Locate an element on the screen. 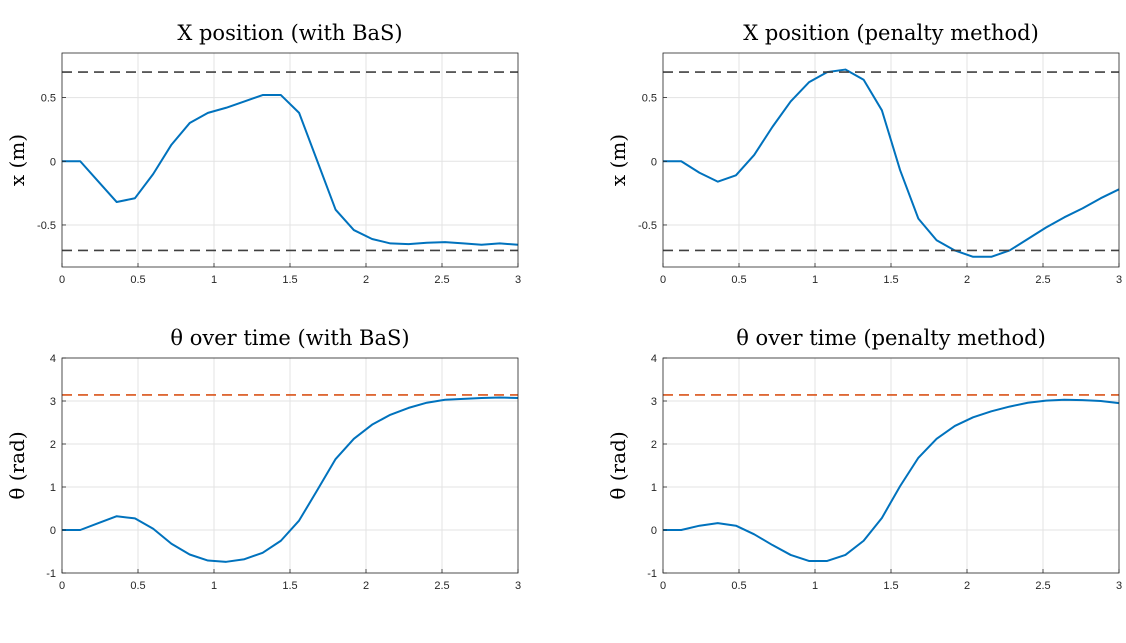 Image resolution: width=1126 pixels, height=643 pixels. chart-title: X position (with BaS) is located at coordinates (289, 33).